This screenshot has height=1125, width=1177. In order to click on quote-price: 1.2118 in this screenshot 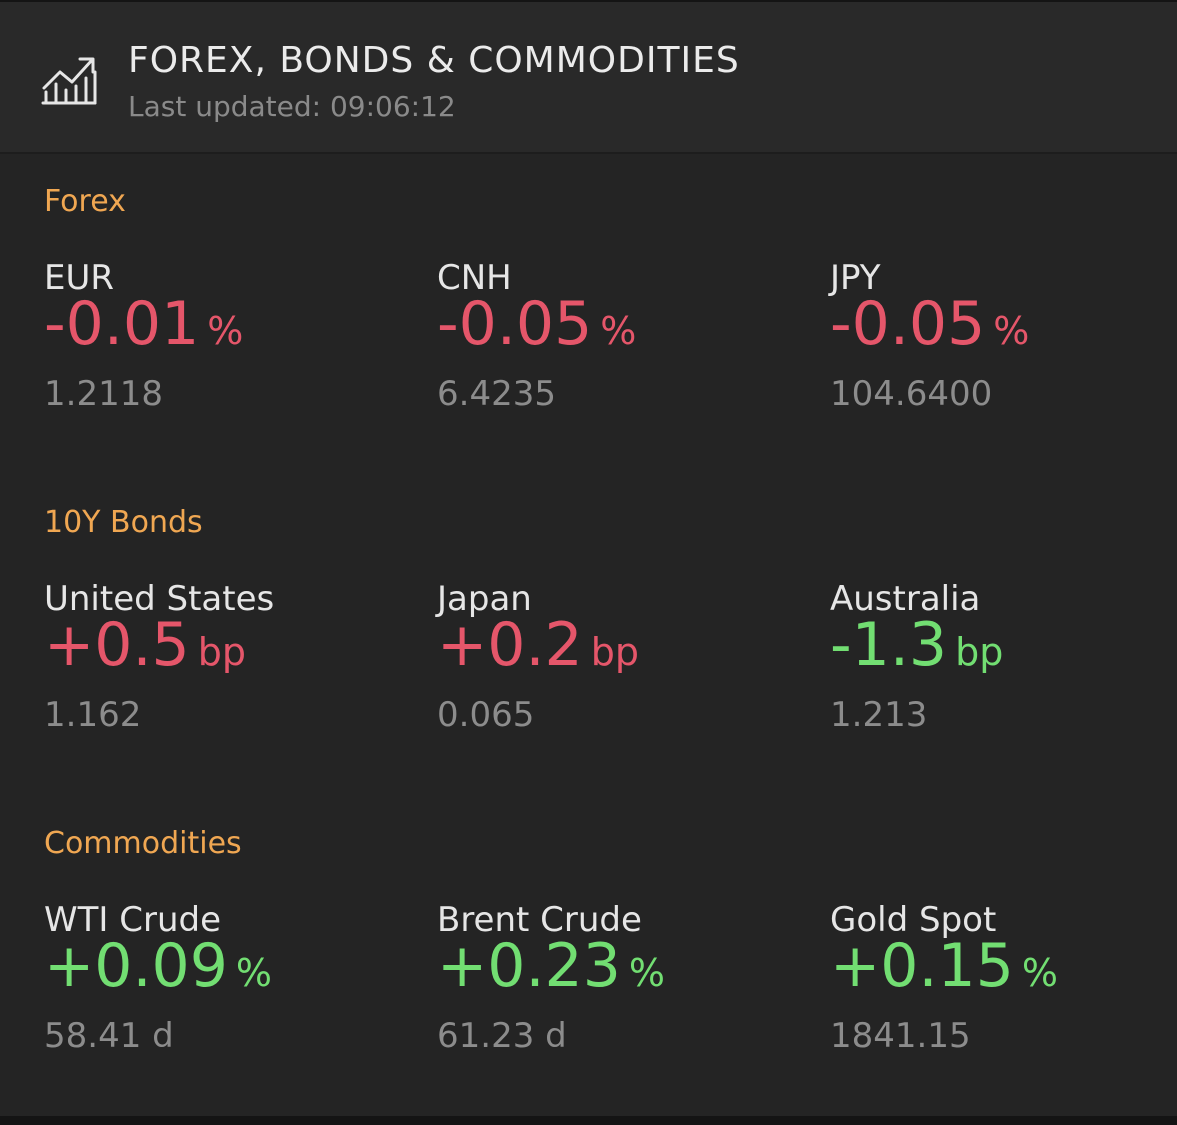, I will do `click(103, 394)`.